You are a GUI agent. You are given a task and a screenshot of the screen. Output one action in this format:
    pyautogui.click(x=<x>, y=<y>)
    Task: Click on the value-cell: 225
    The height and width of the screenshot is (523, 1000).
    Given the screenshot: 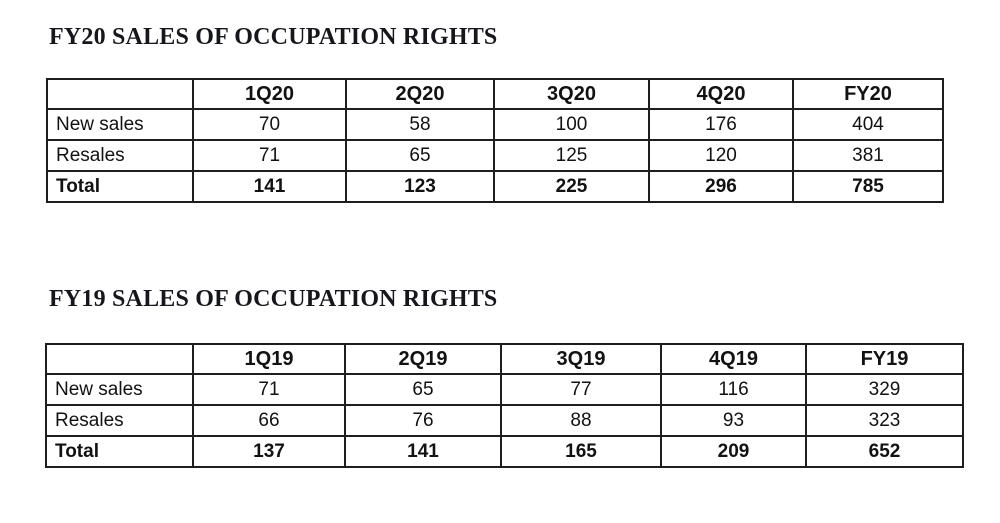 What is the action you would take?
    pyautogui.click(x=571, y=186)
    